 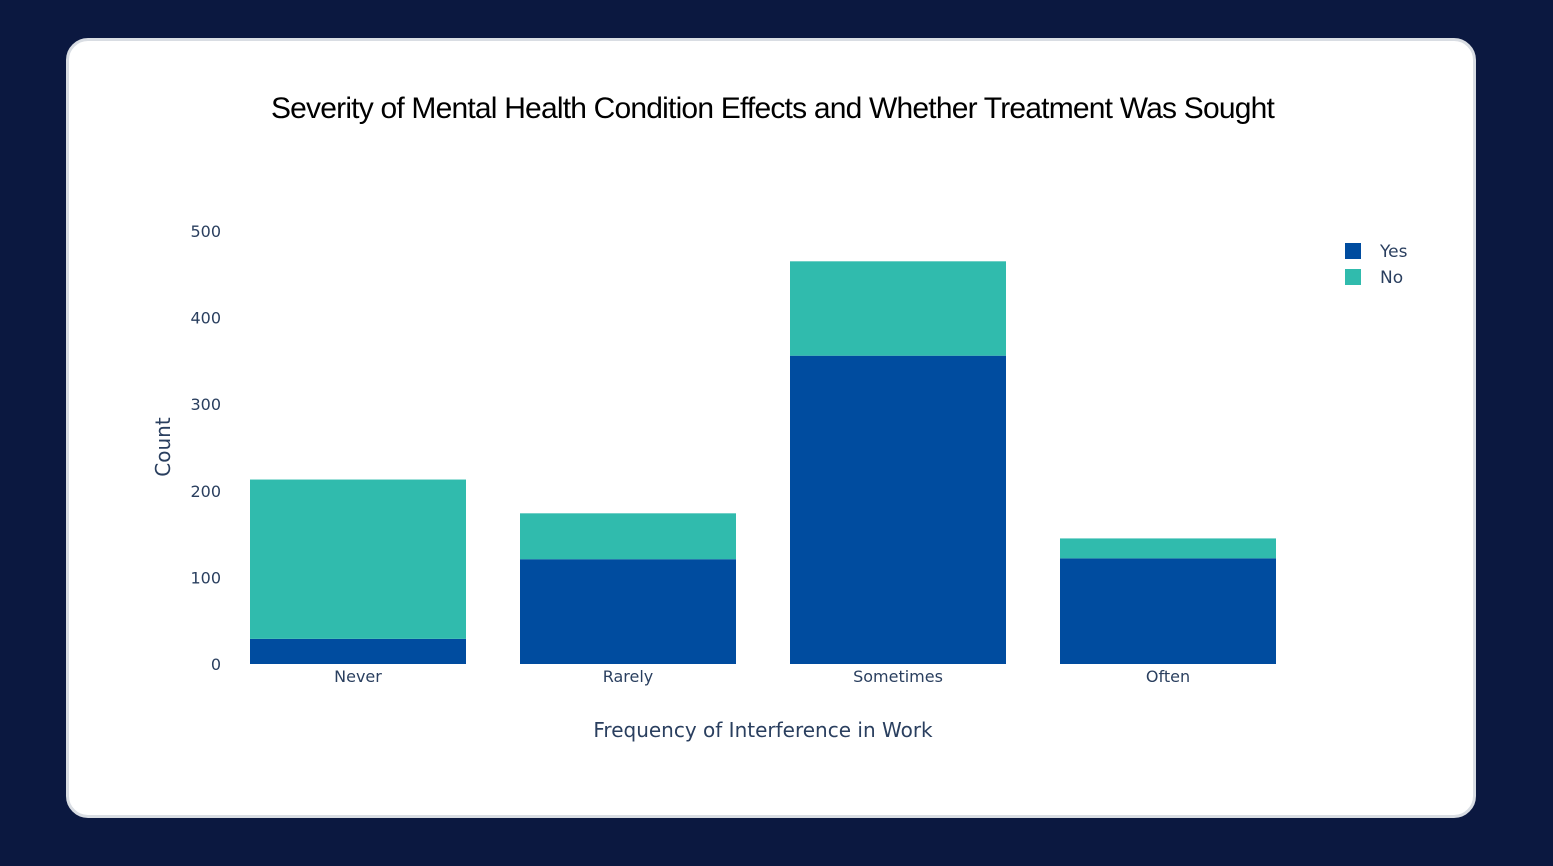 I want to click on y-tick-label: 0, so click(x=216, y=664).